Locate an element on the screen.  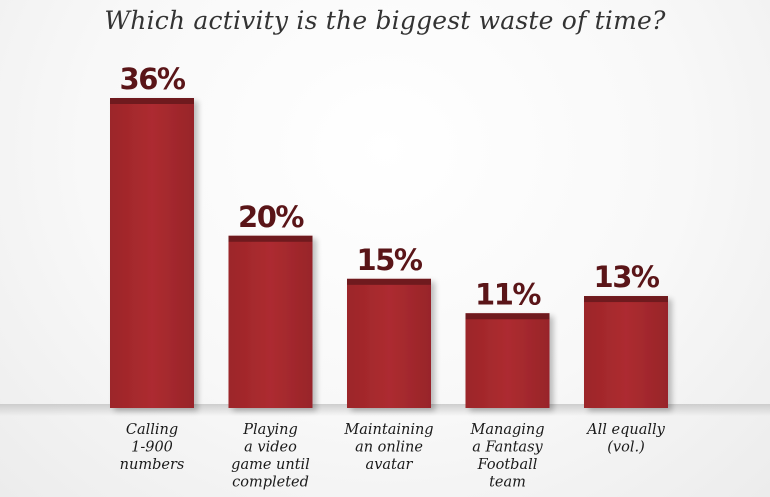
category-label-line: (vol.) is located at coordinates (625, 448).